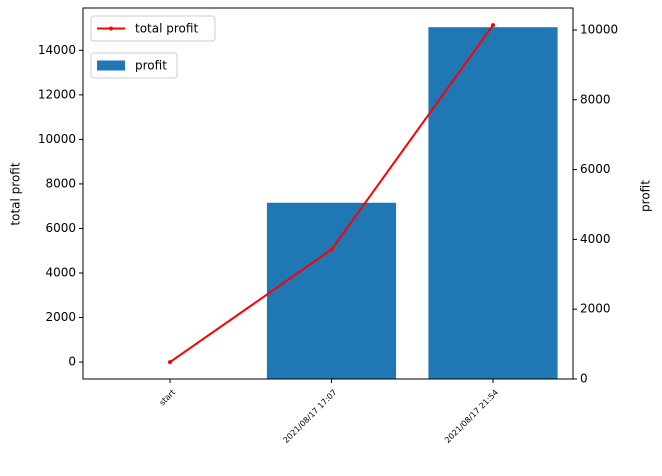 This screenshot has height=476, width=662. What do you see at coordinates (60, 183) in the screenshot?
I see `y-tick-label: 8000` at bounding box center [60, 183].